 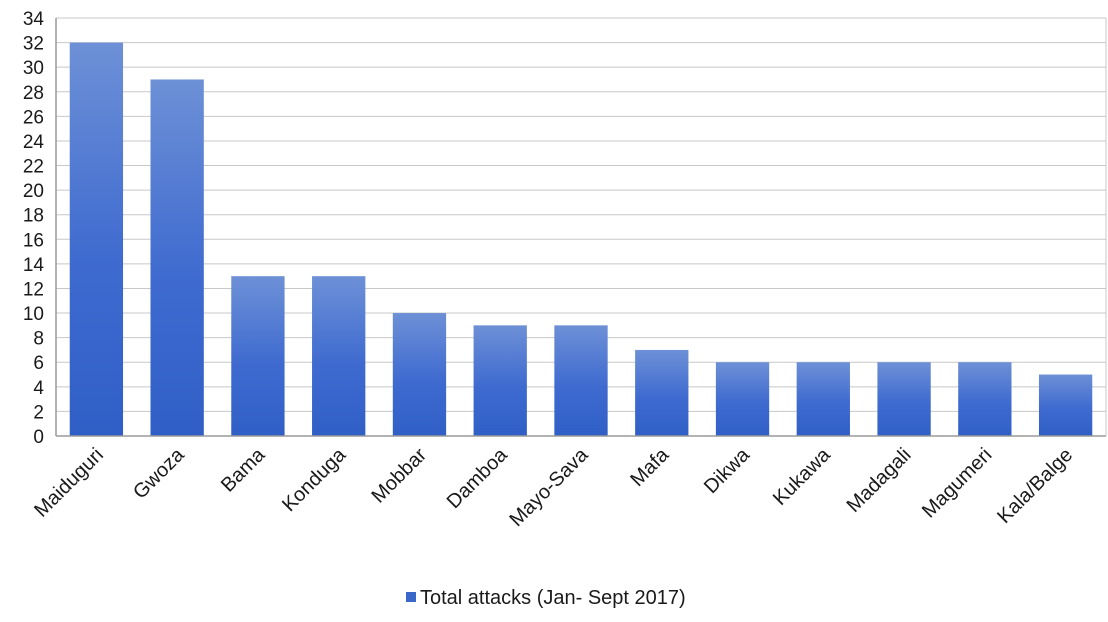 I want to click on y-tick-label: 30, so click(x=33, y=68).